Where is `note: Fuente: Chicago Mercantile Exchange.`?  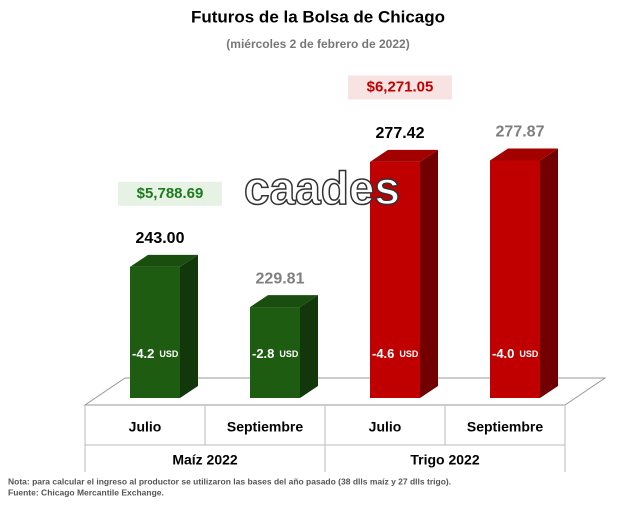 note: Fuente: Chicago Mercantile Exchange. is located at coordinates (86, 492).